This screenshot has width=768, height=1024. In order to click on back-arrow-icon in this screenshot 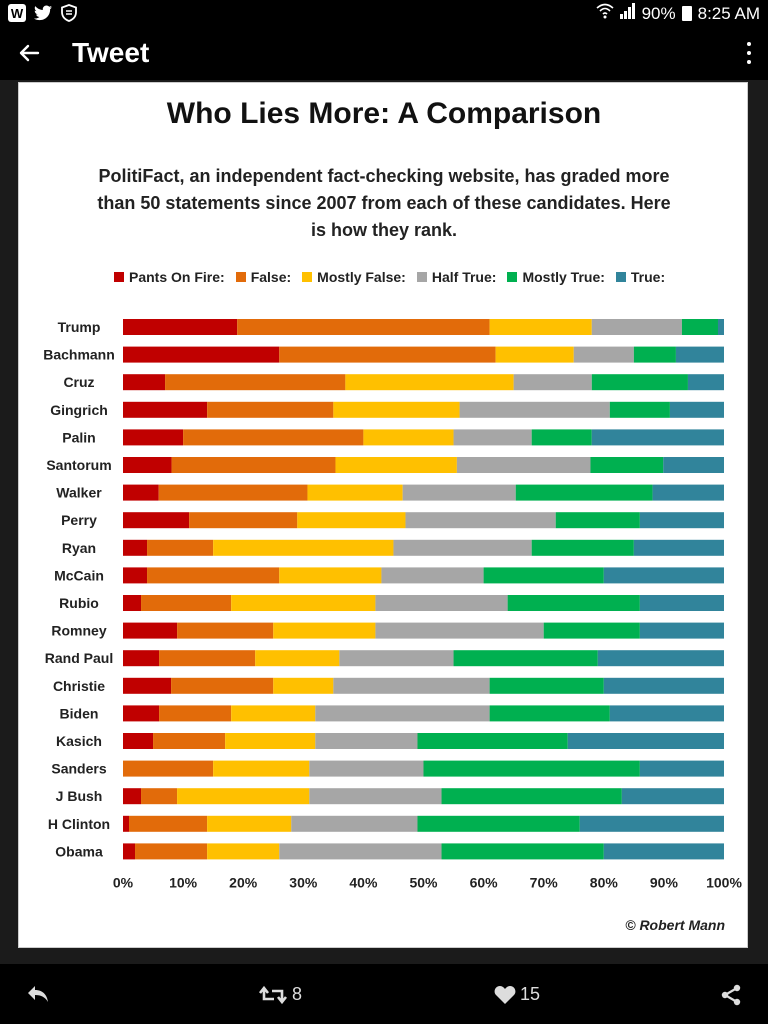, I will do `click(29, 53)`.